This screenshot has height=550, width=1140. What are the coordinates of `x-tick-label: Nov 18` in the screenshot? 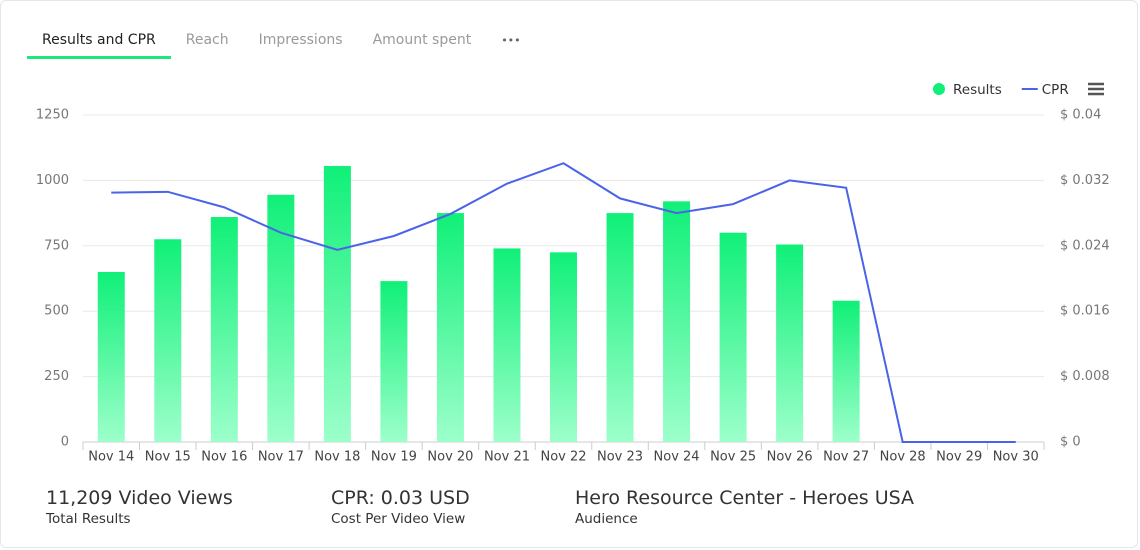 It's located at (337, 457).